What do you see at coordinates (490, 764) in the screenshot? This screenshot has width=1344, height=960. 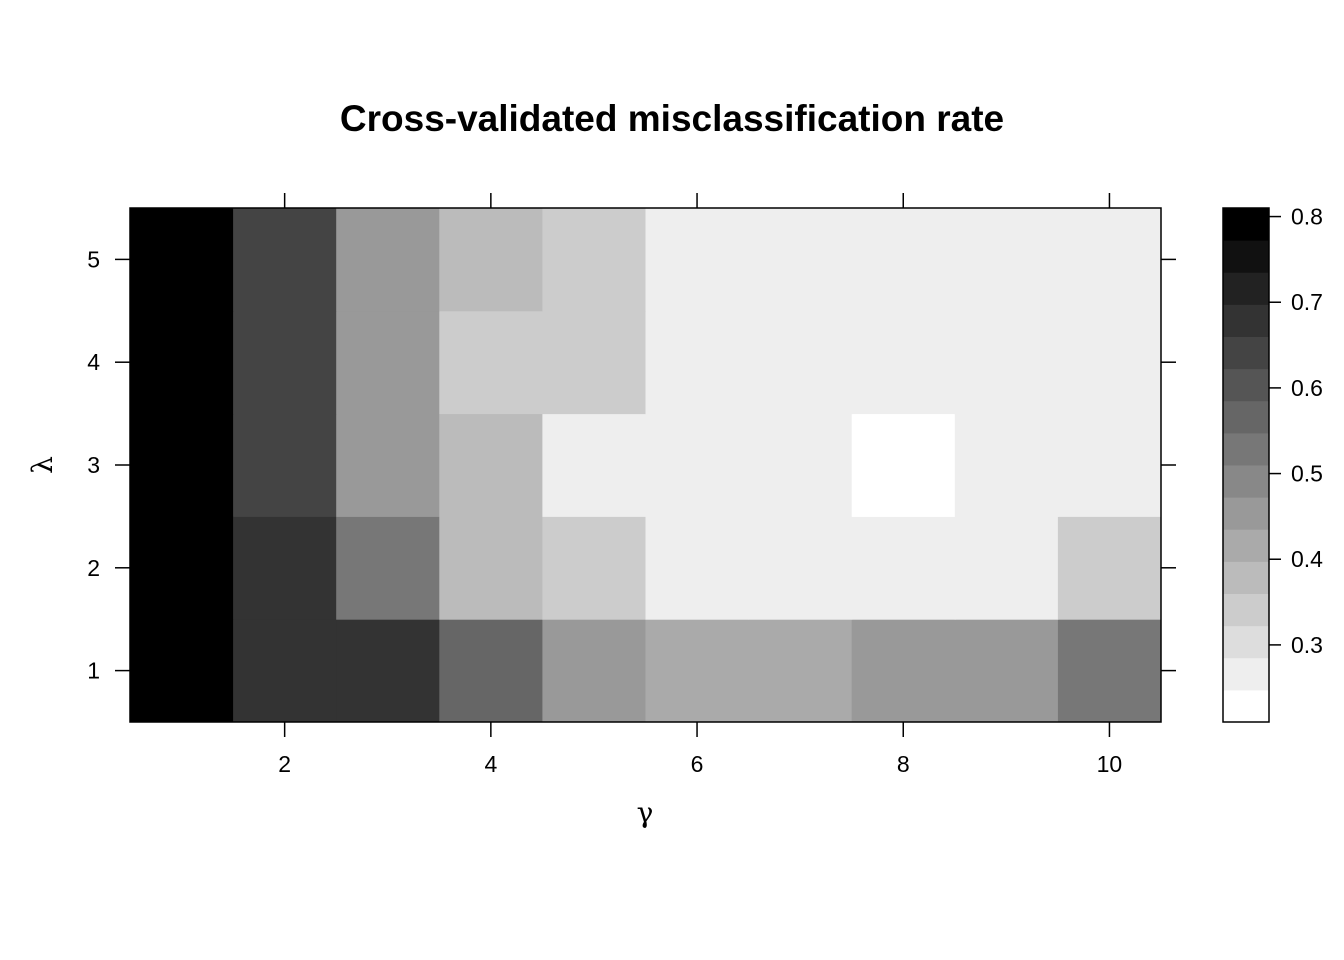 I see `x-tick-label: 4` at bounding box center [490, 764].